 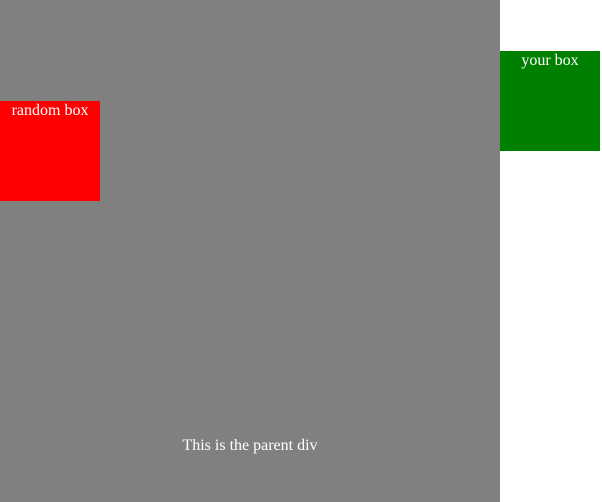 I want to click on random-box-label: random box, so click(x=50, y=110).